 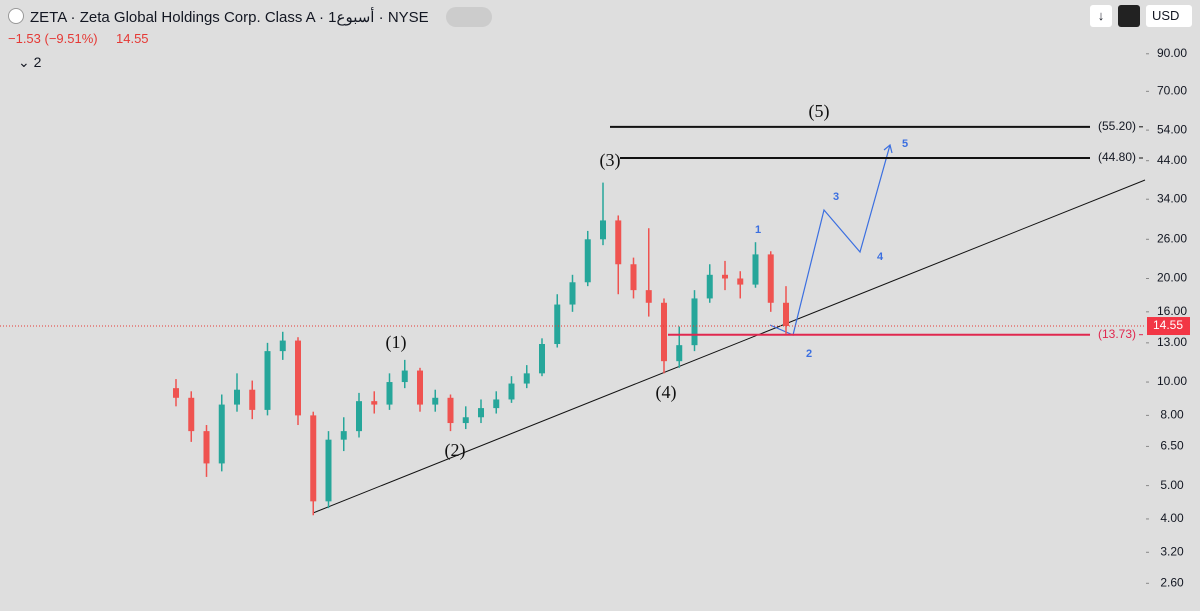 What do you see at coordinates (1117, 157) in the screenshot?
I see `level-label: (44.80)` at bounding box center [1117, 157].